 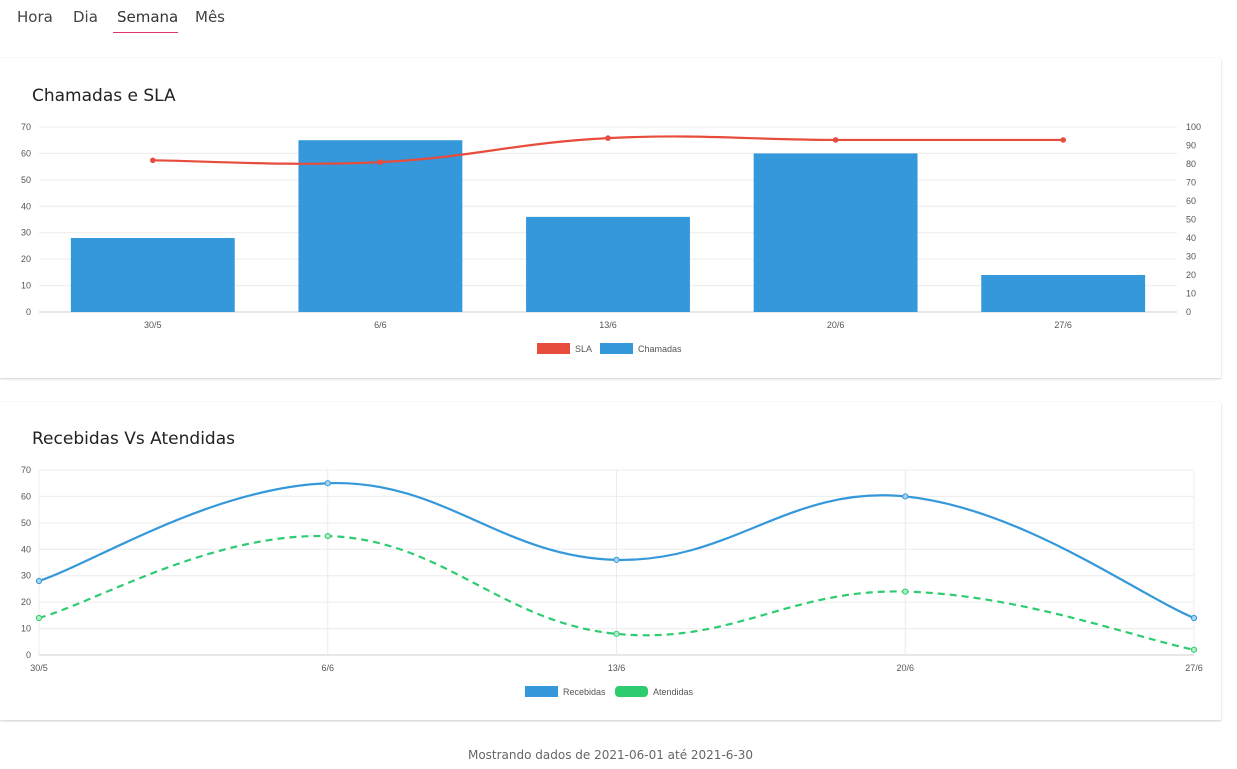 What do you see at coordinates (26, 286) in the screenshot?
I see `y-left-tick-label: 10` at bounding box center [26, 286].